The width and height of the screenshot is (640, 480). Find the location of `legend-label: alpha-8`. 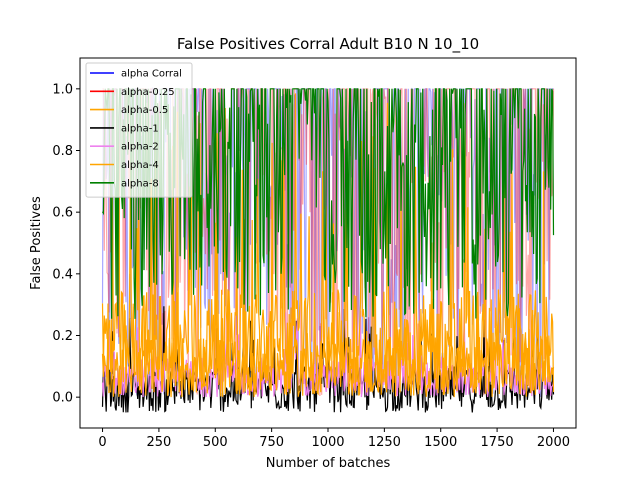

legend-label: alpha-8 is located at coordinates (140, 183).